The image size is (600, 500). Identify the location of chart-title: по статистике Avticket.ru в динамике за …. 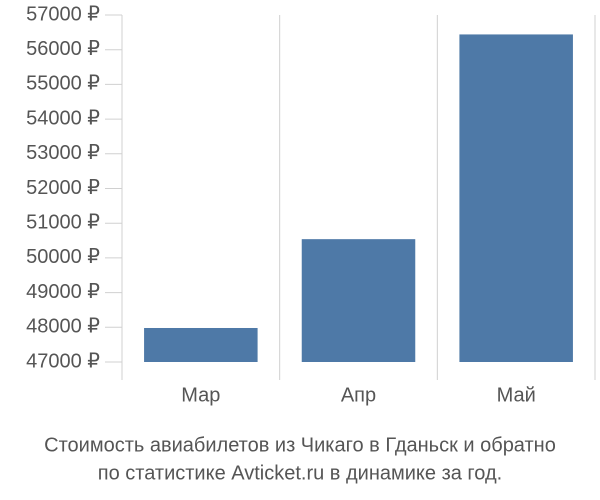
(300, 473).